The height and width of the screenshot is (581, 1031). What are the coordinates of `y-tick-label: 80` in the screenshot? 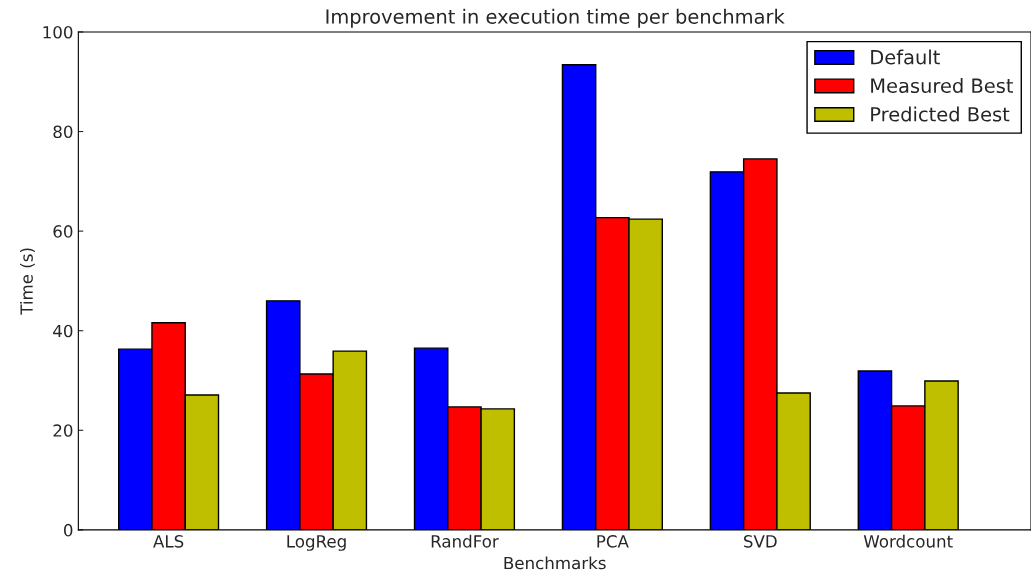 It's located at (63, 132).